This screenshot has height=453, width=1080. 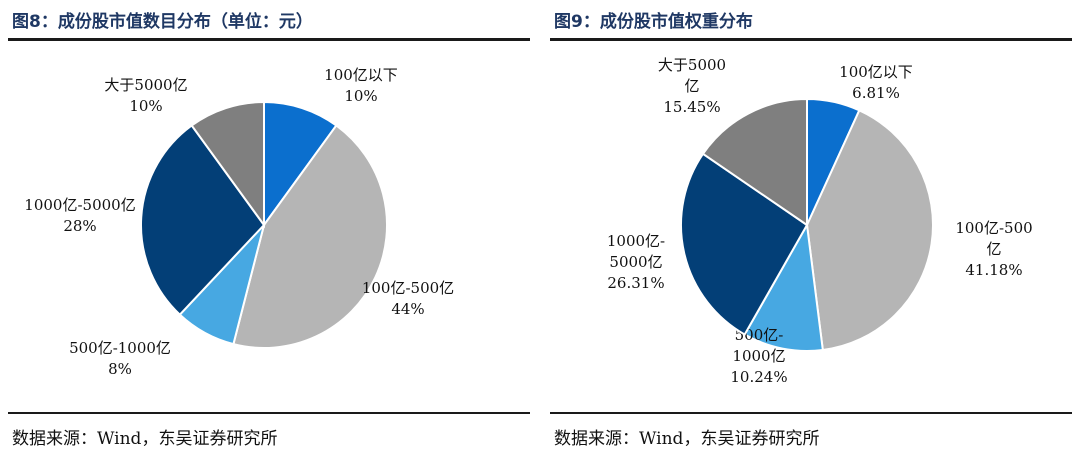 What do you see at coordinates (407, 309) in the screenshot?
I see `slice-label-line: 44%` at bounding box center [407, 309].